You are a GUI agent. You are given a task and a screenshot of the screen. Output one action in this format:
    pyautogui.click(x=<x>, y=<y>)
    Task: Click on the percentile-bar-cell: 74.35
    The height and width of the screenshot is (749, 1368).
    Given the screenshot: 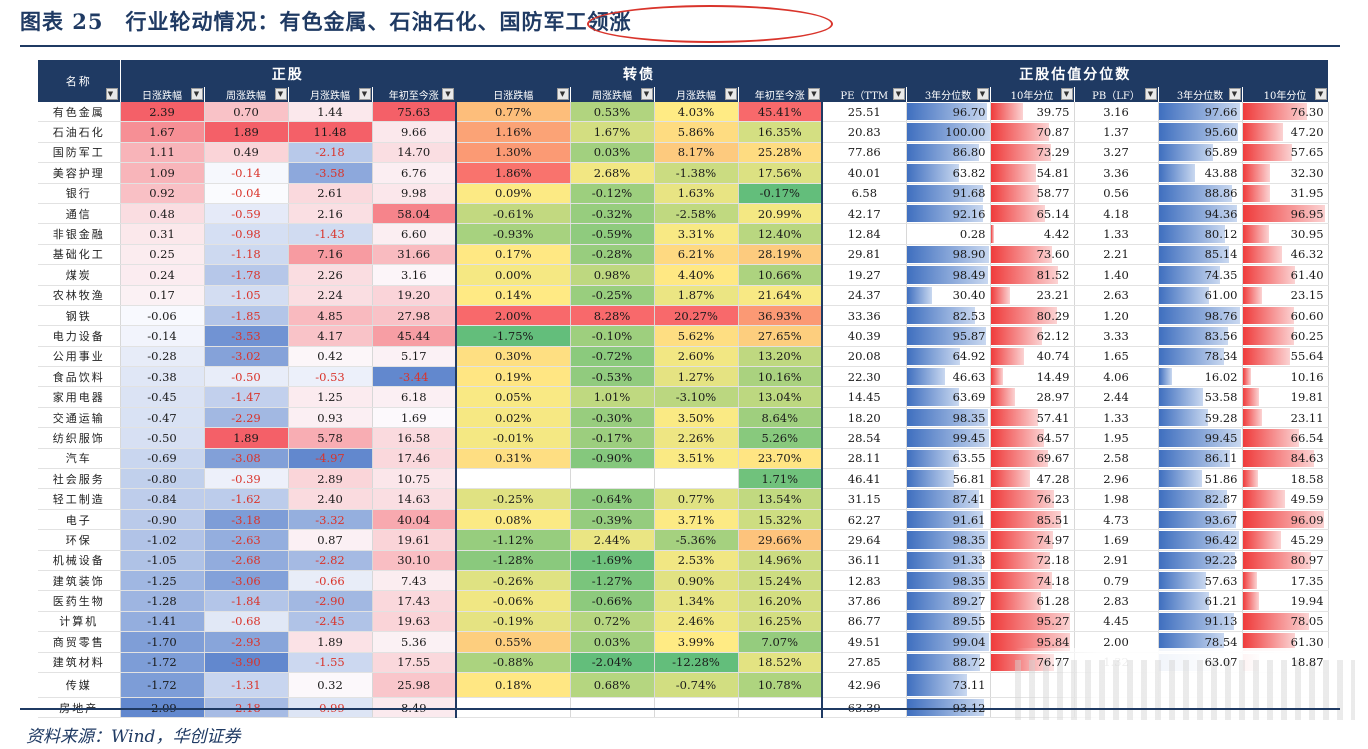 What is the action you would take?
    pyautogui.click(x=1200, y=275)
    